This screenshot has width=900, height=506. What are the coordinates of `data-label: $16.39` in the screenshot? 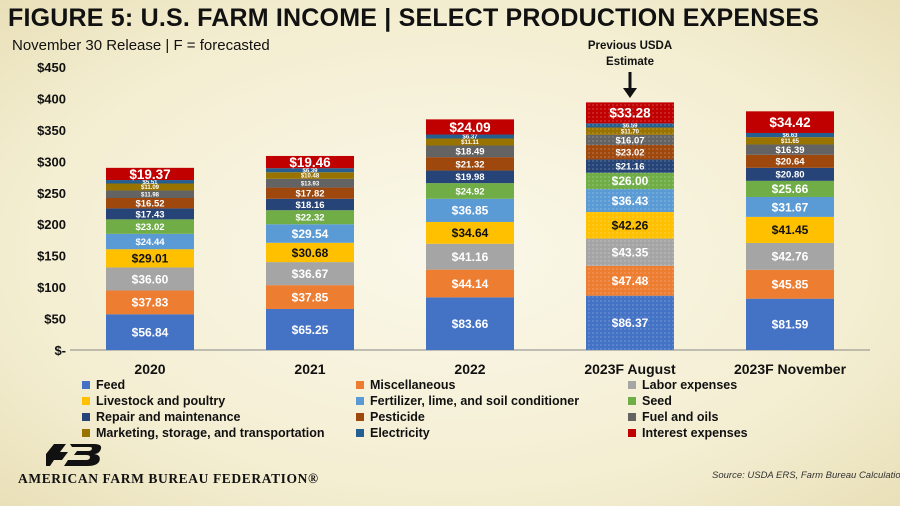 It's located at (789, 150).